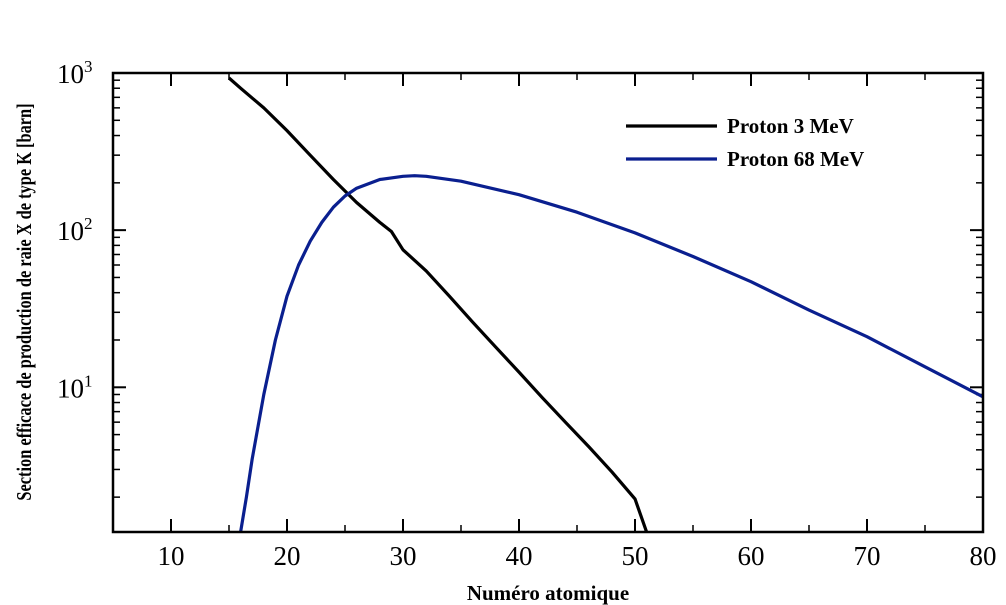  I want to click on x-tick-label: 70, so click(867, 556).